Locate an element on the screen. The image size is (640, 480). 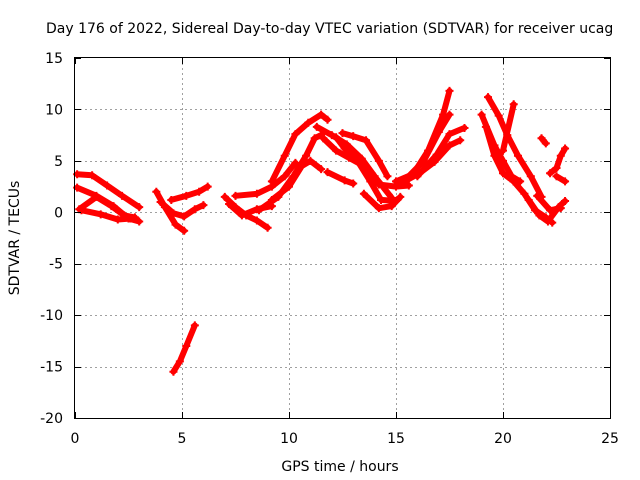
y-tick-label: 5 is located at coordinates (58, 162).